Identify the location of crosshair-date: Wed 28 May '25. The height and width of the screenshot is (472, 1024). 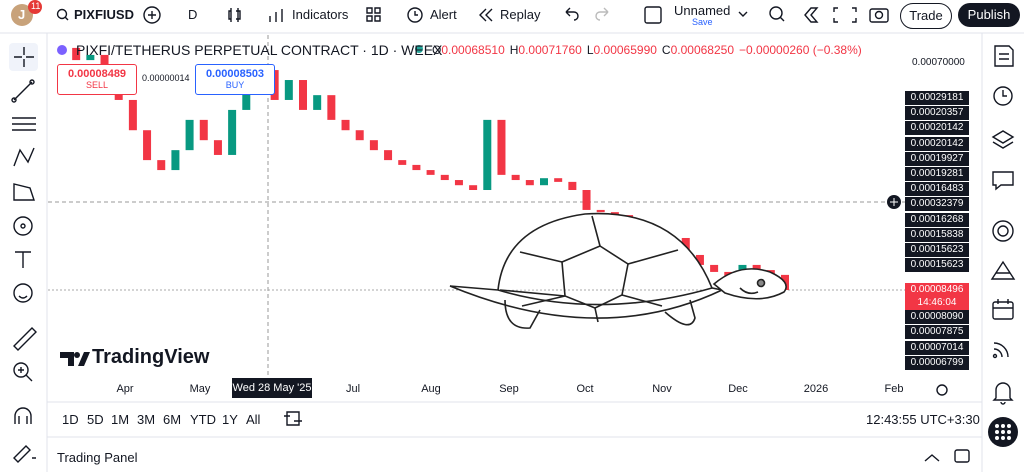
(272, 388).